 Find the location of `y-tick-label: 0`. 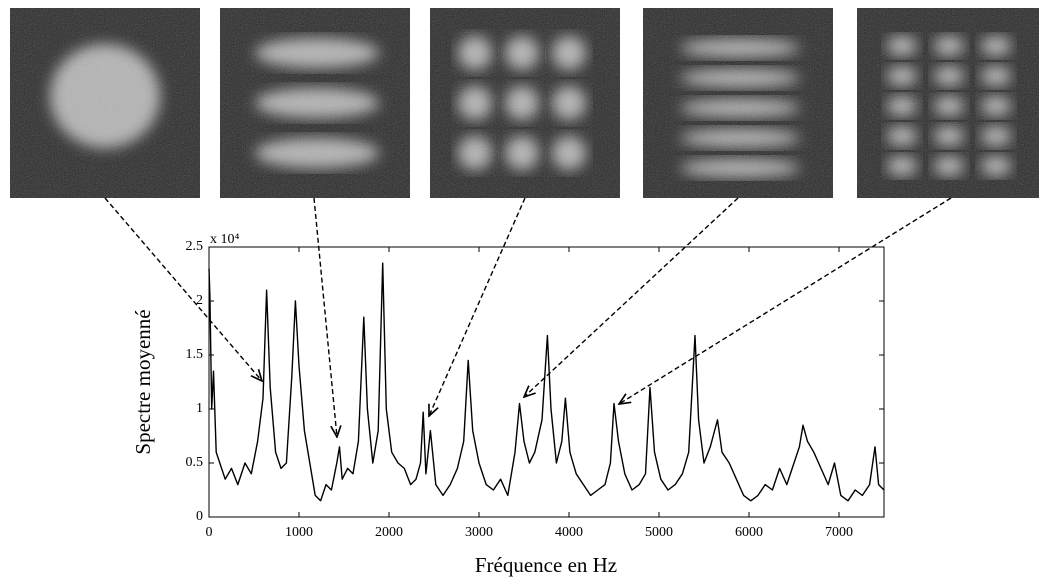

y-tick-label: 0 is located at coordinates (199, 516).